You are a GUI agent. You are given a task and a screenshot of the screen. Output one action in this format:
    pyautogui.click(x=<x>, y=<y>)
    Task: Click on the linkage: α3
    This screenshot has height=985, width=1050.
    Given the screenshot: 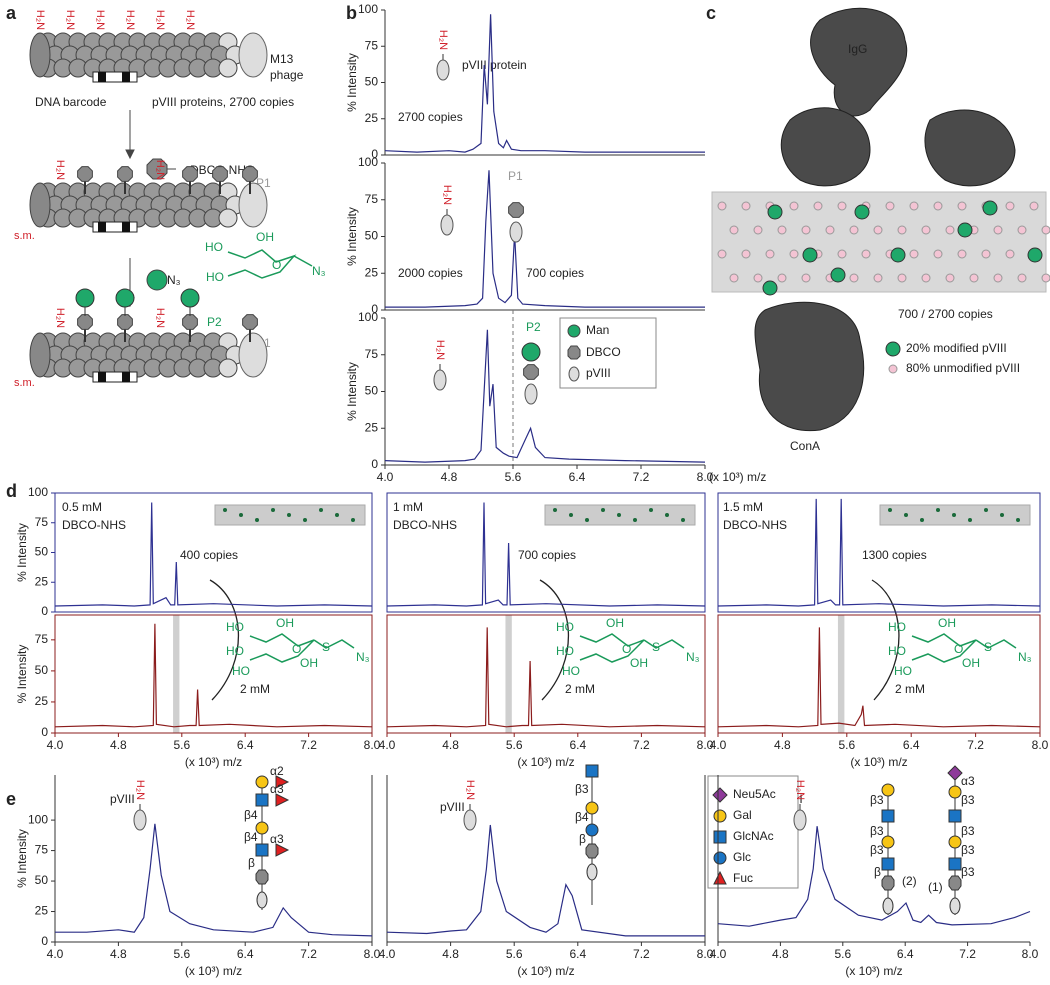 What is the action you would take?
    pyautogui.click(x=968, y=781)
    